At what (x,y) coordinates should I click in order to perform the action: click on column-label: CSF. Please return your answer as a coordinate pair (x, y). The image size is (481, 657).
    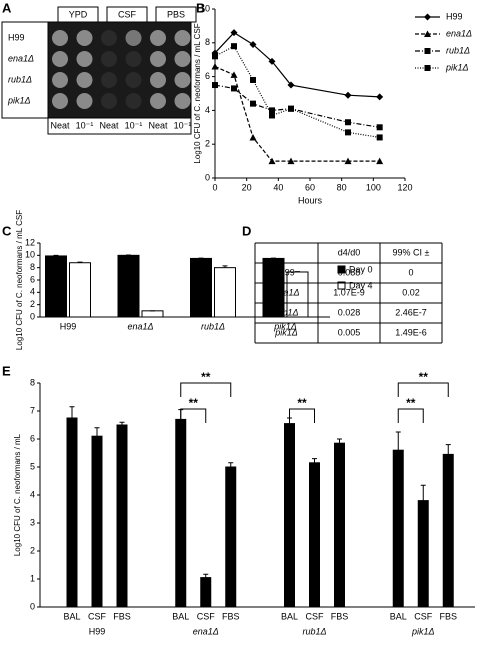
    Looking at the image, I should click on (127, 14).